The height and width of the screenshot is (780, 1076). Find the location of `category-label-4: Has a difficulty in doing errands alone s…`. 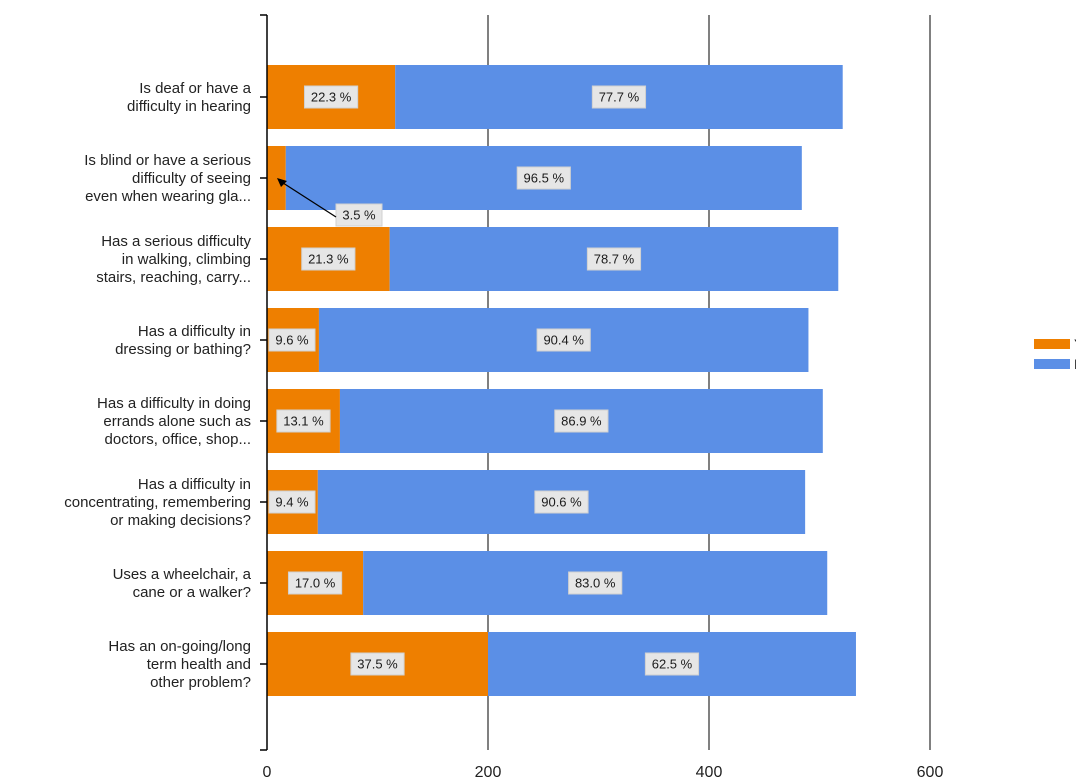

category-label-4: Has a difficulty in doing errands alone s… is located at coordinates (174, 421).